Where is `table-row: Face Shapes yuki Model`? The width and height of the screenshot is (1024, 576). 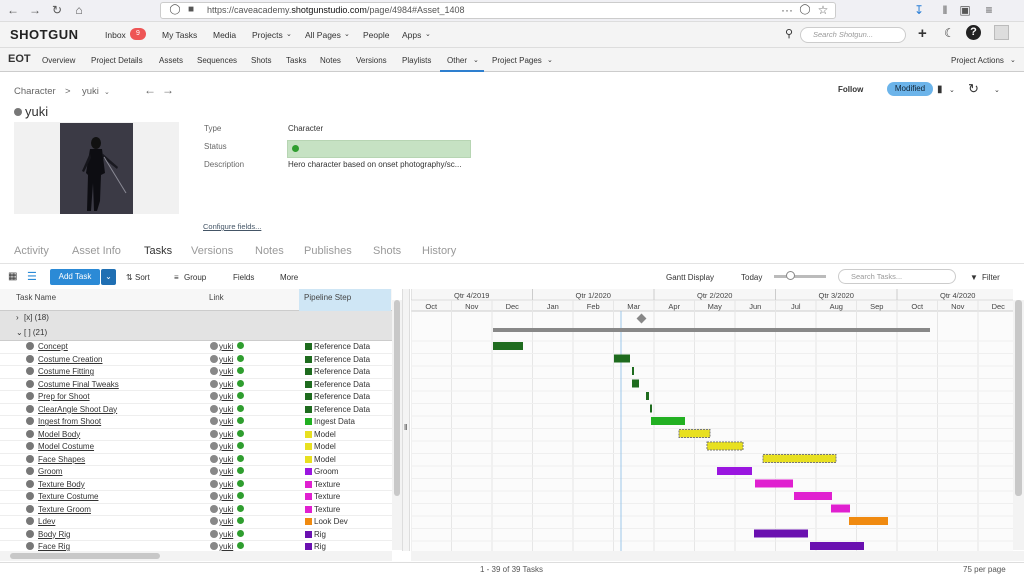
table-row: Face Shapes yuki Model is located at coordinates (196, 460).